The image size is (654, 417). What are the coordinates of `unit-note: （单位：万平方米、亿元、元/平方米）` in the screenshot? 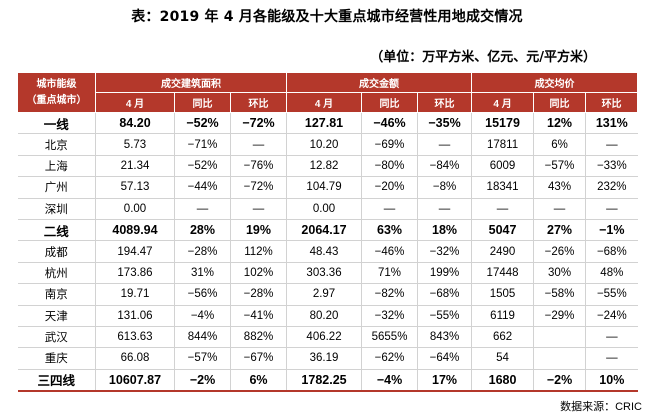 It's located at (483, 57).